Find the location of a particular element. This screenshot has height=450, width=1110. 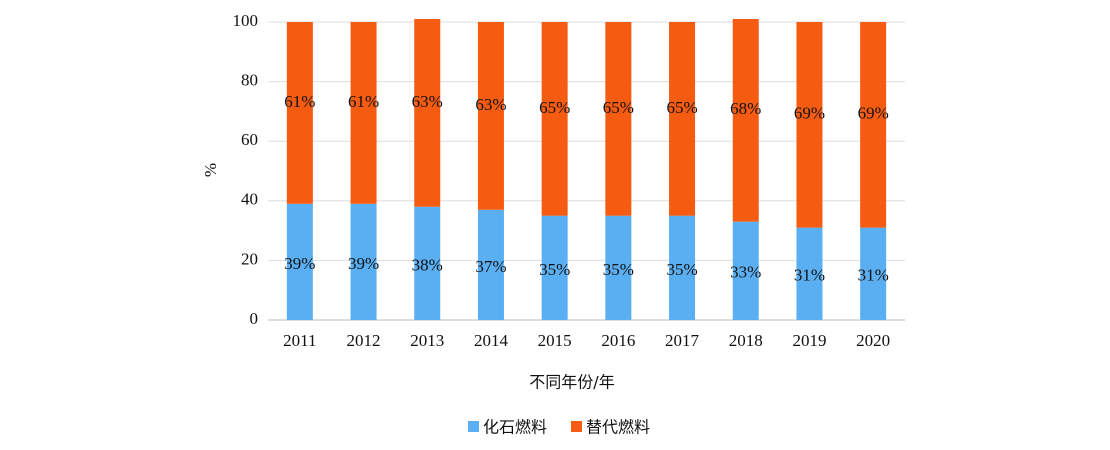

data-label: 37% is located at coordinates (490, 266).